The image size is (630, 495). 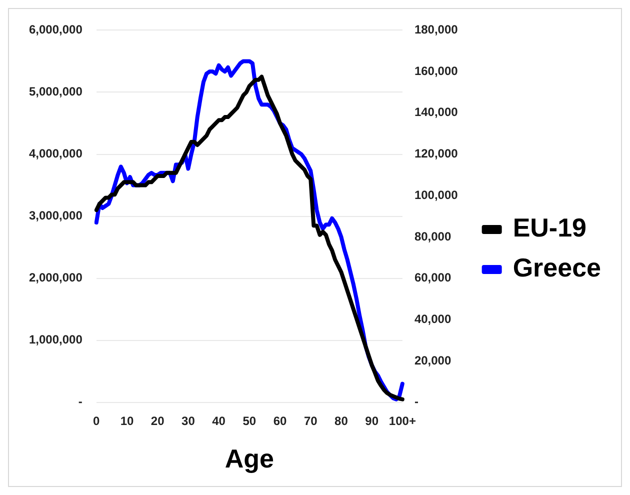 I want to click on x-tick-label: 100+, so click(x=402, y=421).